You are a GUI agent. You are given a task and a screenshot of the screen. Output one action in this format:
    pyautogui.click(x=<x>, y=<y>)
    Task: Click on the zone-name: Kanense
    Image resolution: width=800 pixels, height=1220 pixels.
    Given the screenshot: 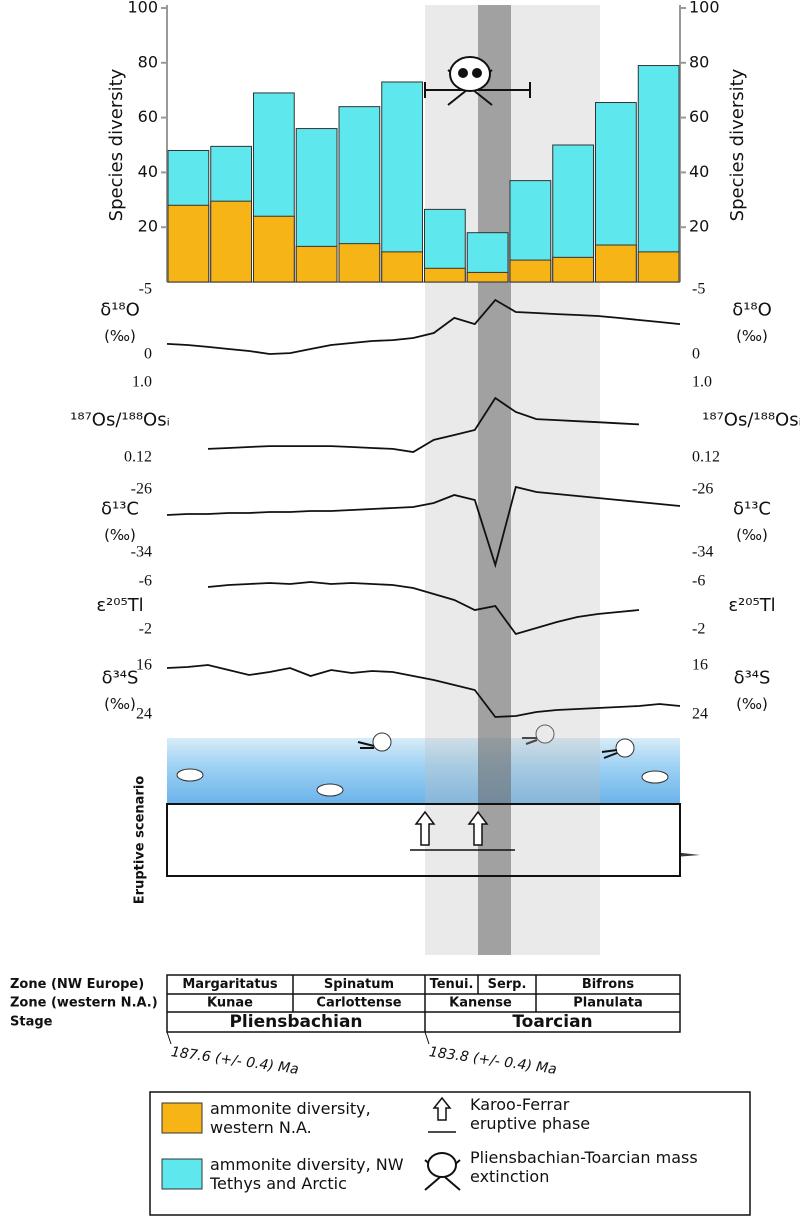 What is the action you would take?
    pyautogui.click(x=480, y=1003)
    